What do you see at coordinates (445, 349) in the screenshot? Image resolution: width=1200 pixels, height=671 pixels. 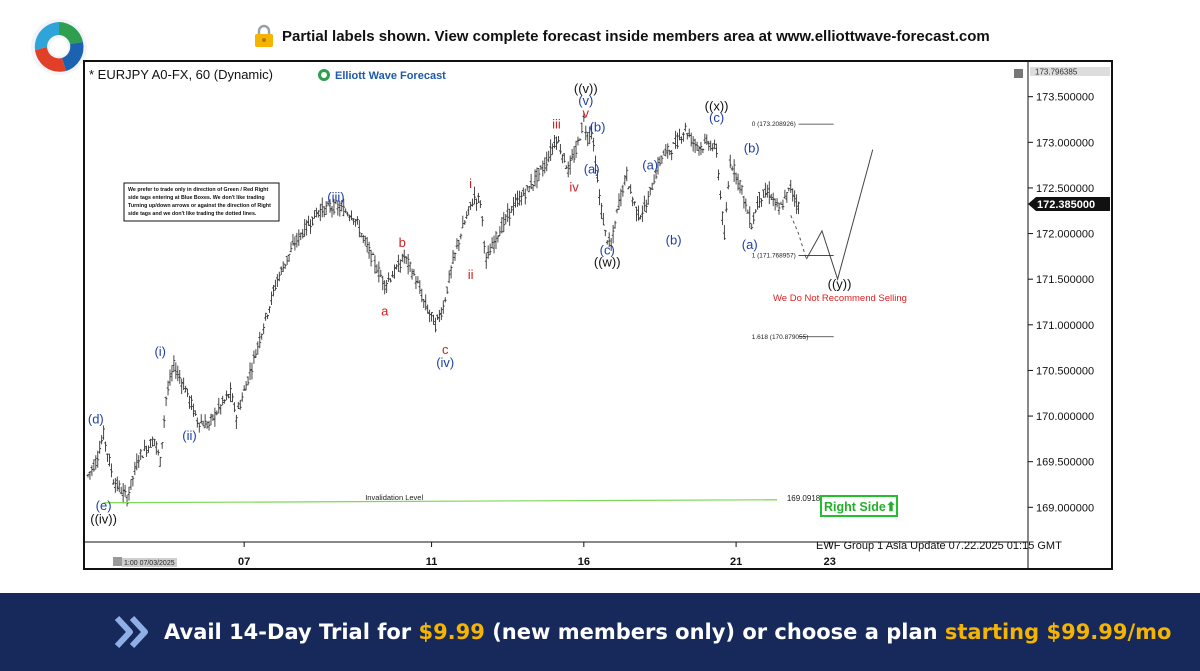 I see `wave-label: c` at bounding box center [445, 349].